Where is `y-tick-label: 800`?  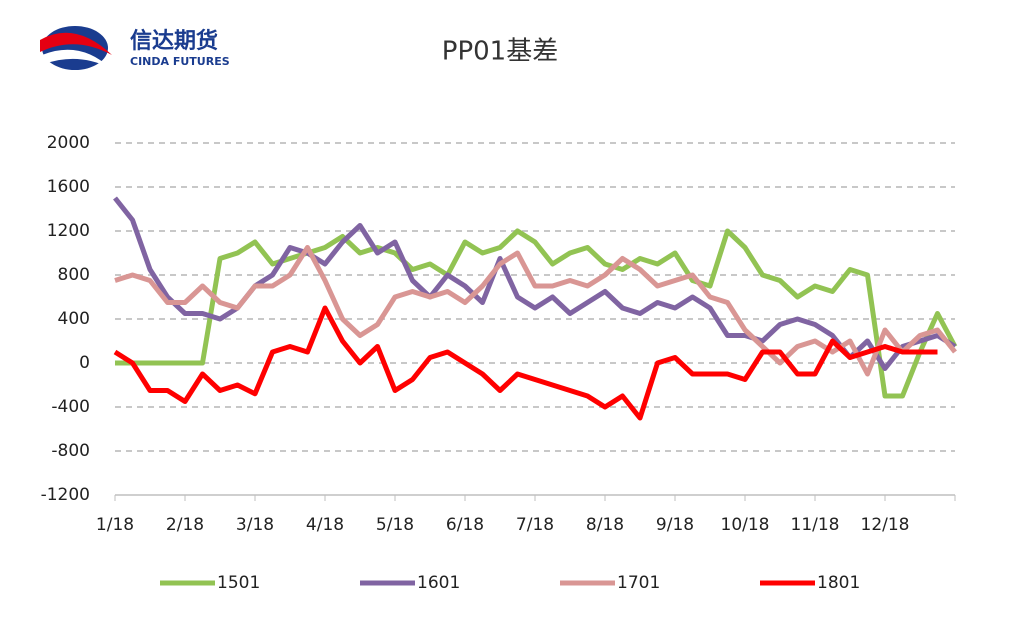 y-tick-label: 800 is located at coordinates (74, 275).